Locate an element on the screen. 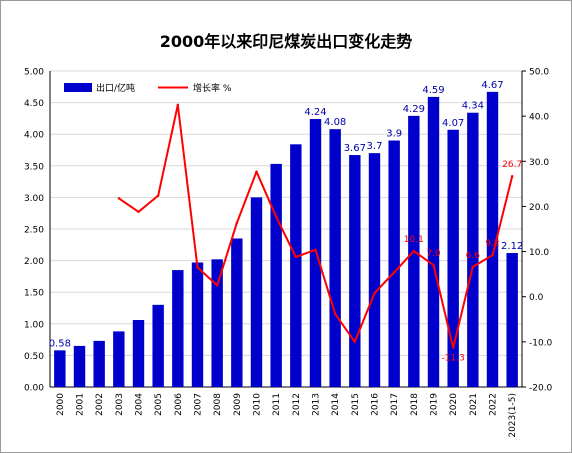  bar-value-label: 4.59 is located at coordinates (433, 90).